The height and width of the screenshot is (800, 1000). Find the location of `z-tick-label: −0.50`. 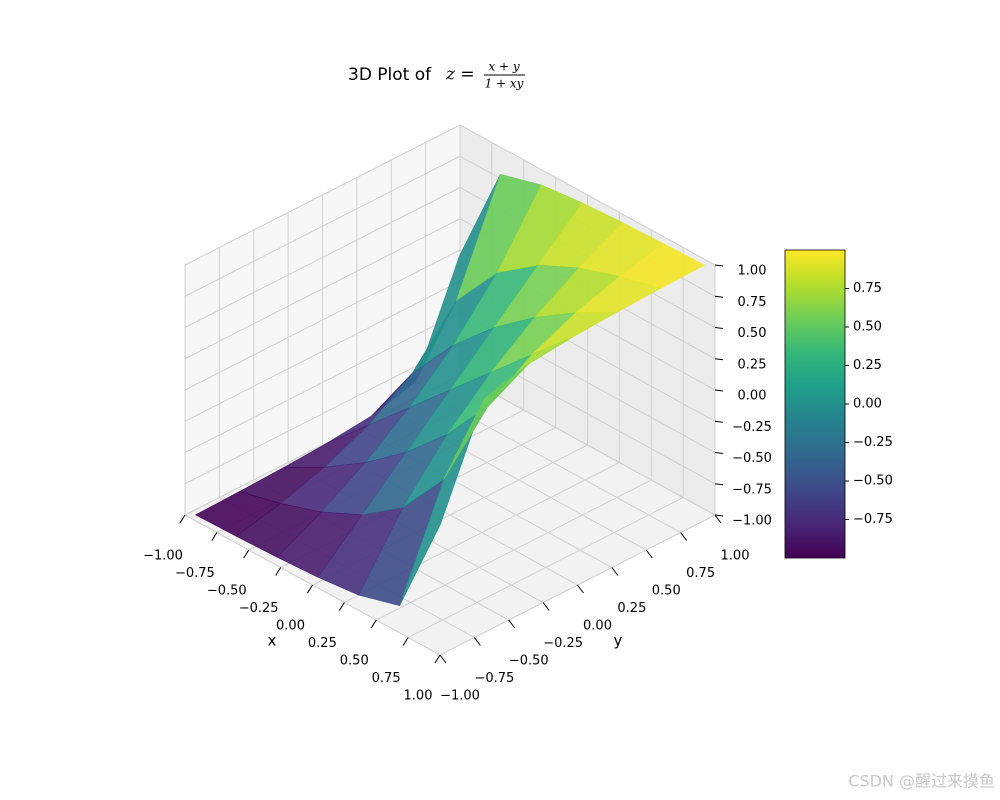

z-tick-label: −0.50 is located at coordinates (752, 458).